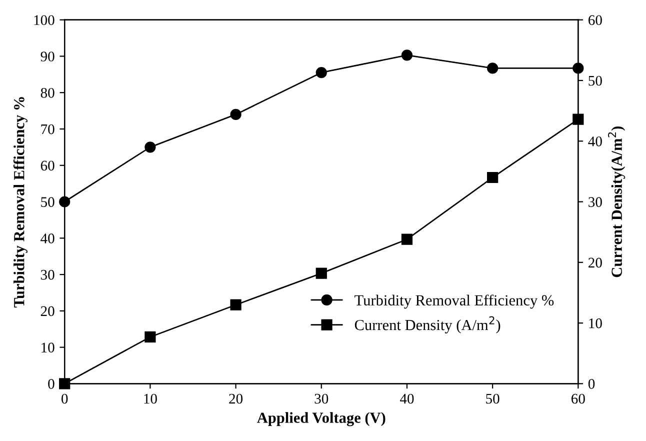  What do you see at coordinates (595, 263) in the screenshot?
I see `y2-tick-label: 20` at bounding box center [595, 263].